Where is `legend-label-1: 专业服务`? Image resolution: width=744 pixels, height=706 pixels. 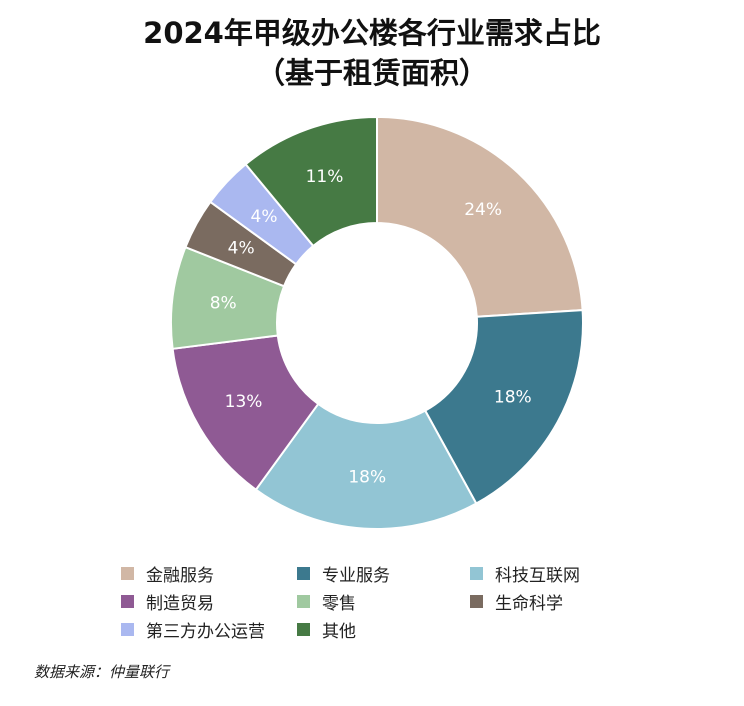
legend-label-1: 专业服务 is located at coordinates (356, 575).